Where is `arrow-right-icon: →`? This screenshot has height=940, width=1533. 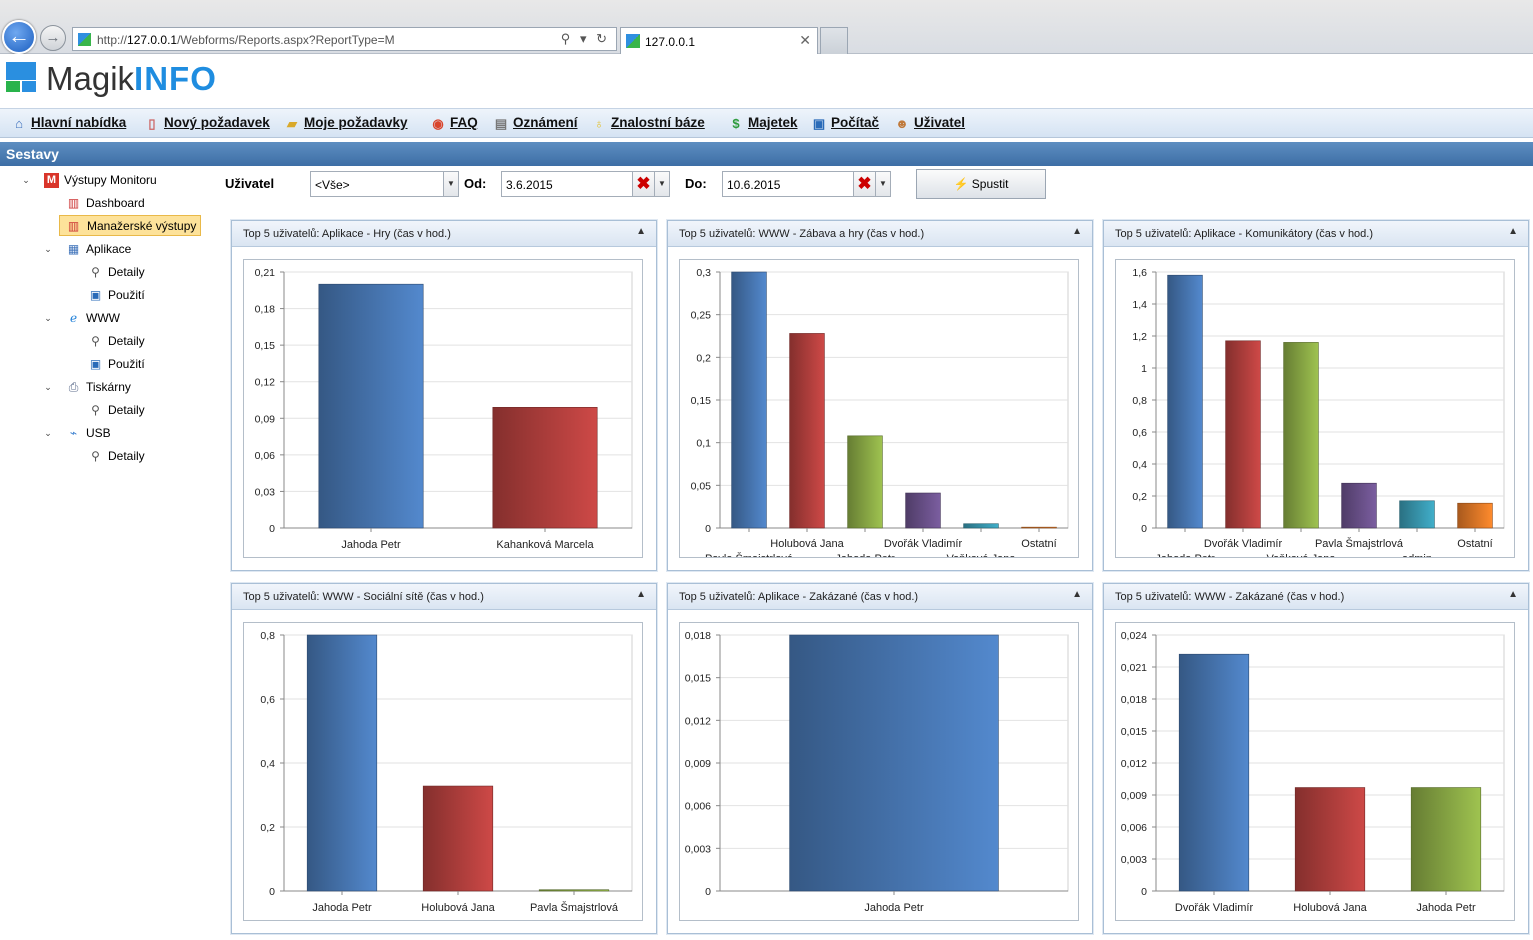
arrow-right-icon: → is located at coordinates (53, 37).